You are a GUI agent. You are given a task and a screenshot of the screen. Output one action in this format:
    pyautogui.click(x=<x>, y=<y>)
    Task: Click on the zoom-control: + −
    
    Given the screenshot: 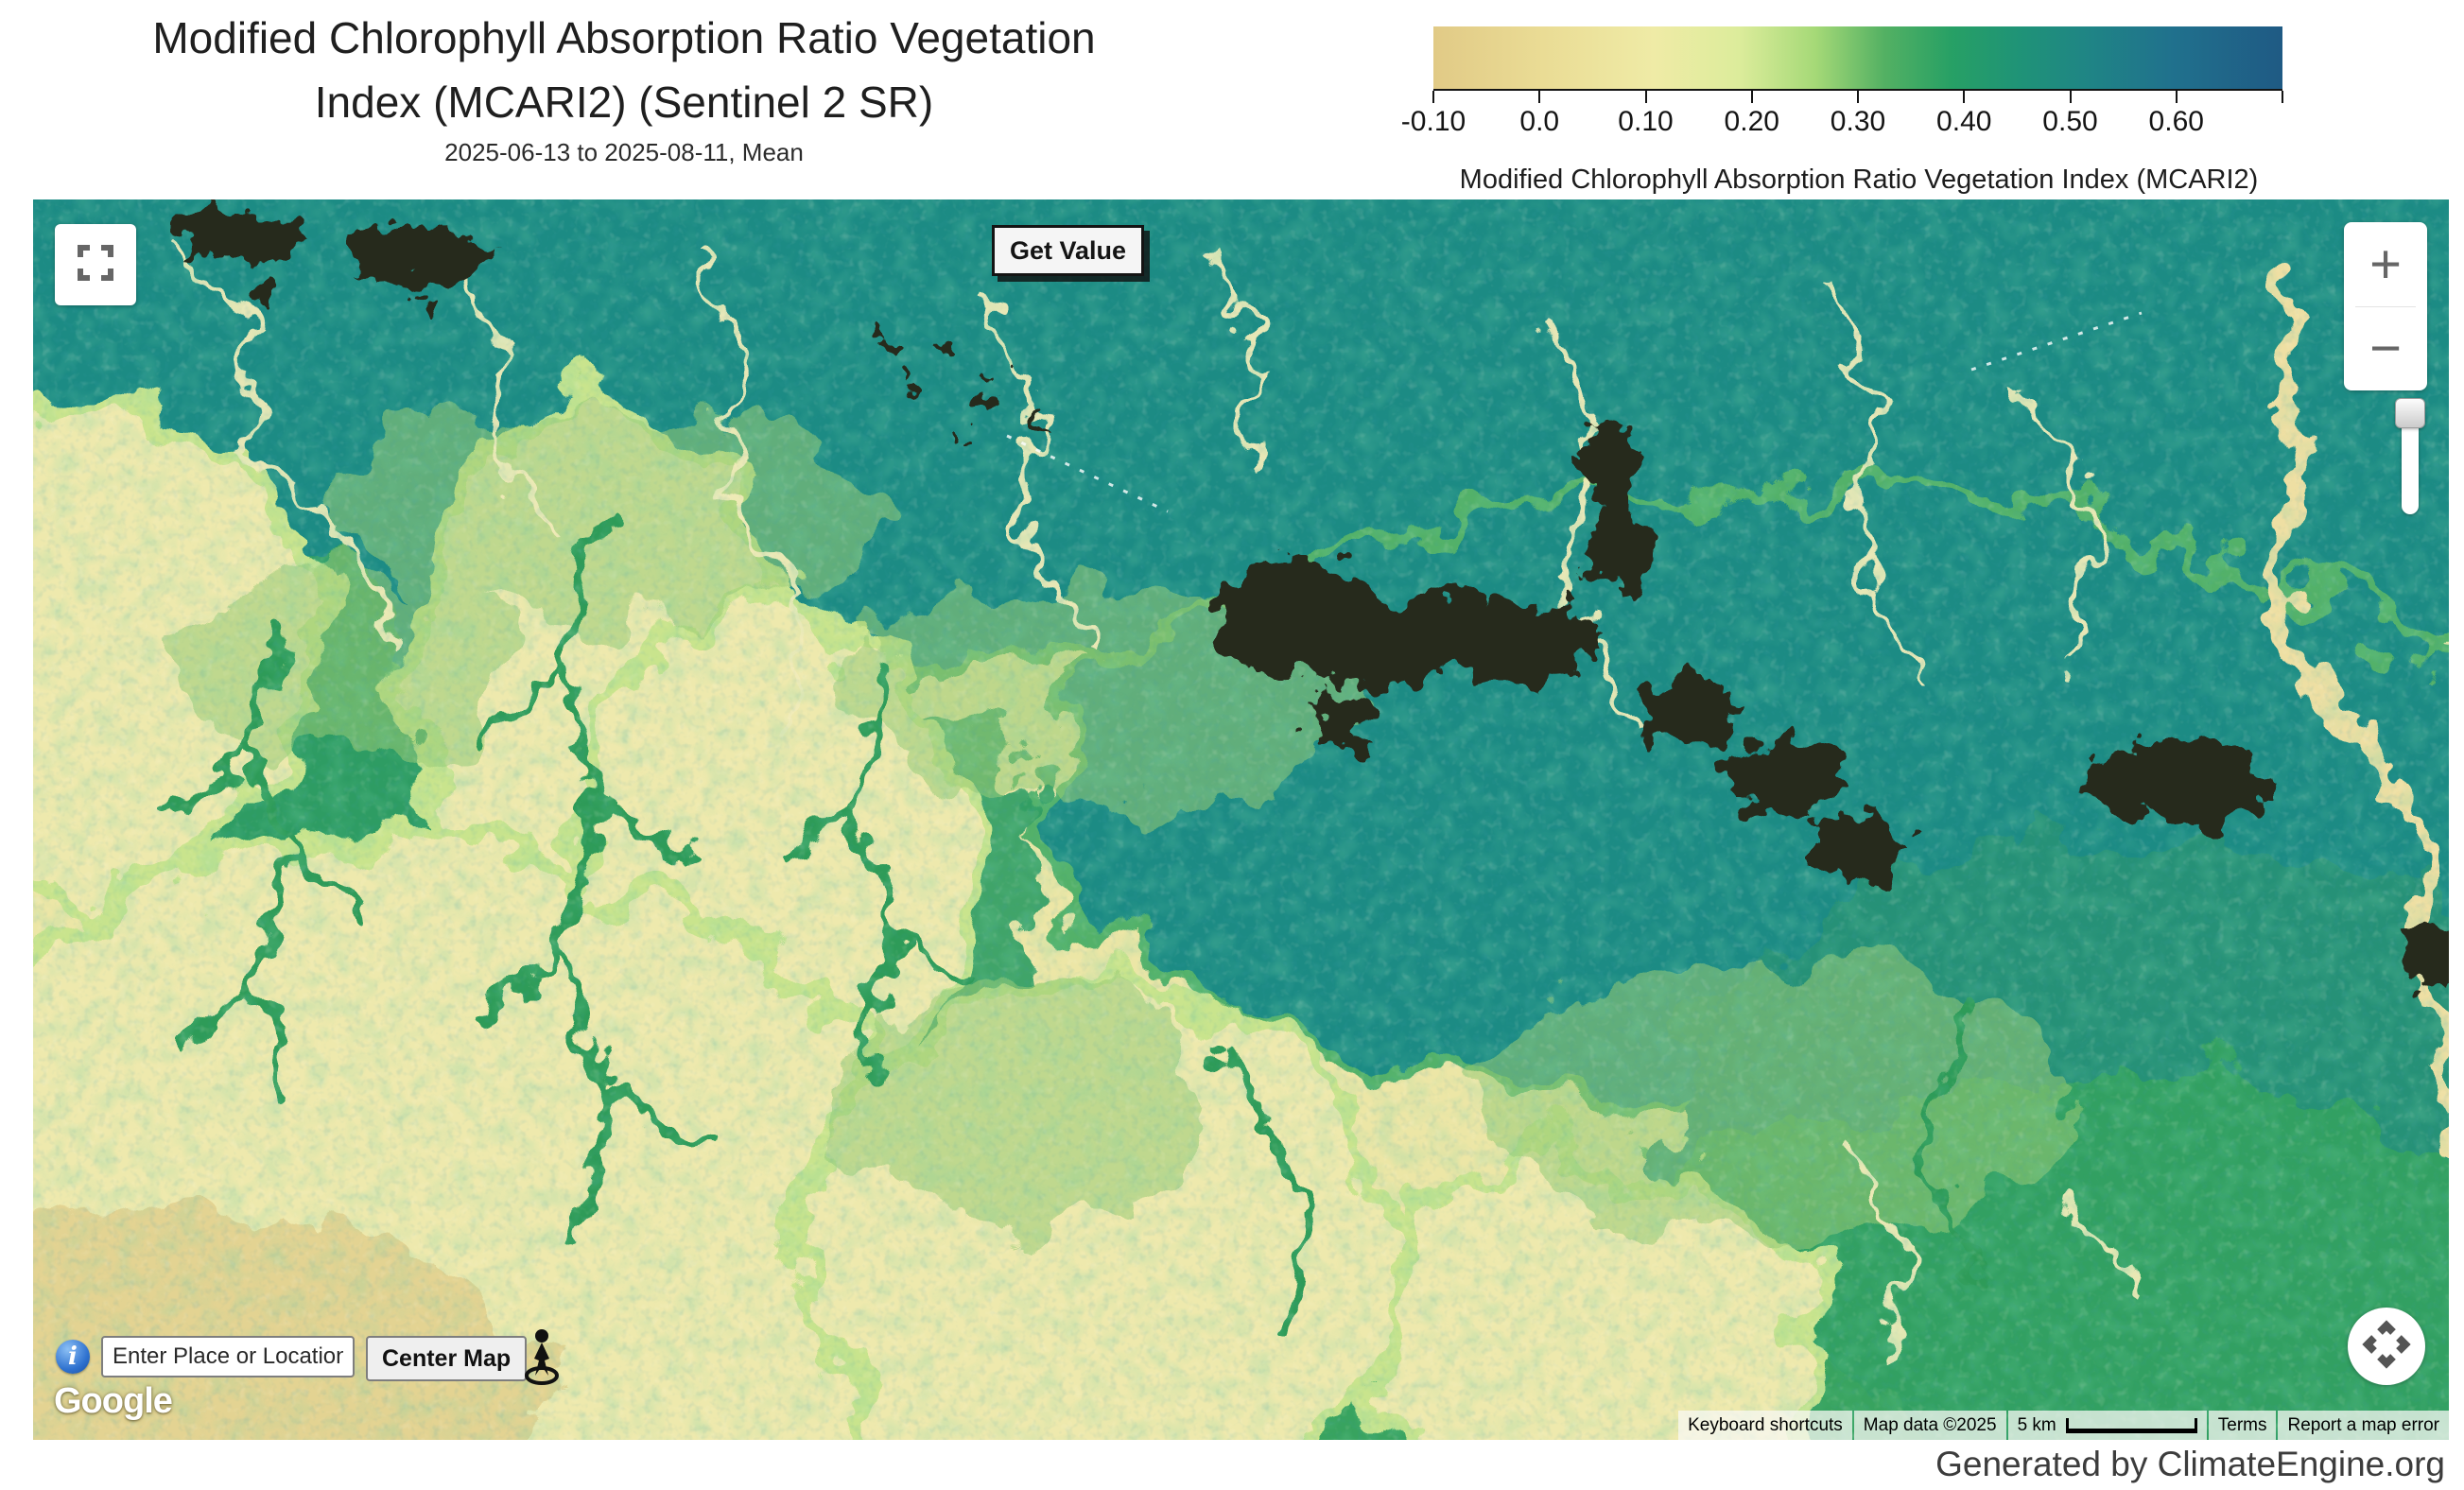 What is the action you would take?
    pyautogui.click(x=2385, y=306)
    